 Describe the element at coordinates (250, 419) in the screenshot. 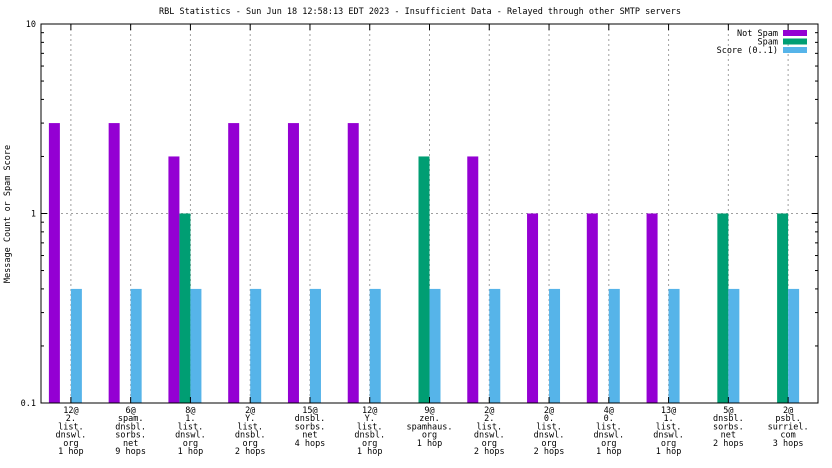

I see `x-tick-label: Y.` at that location.